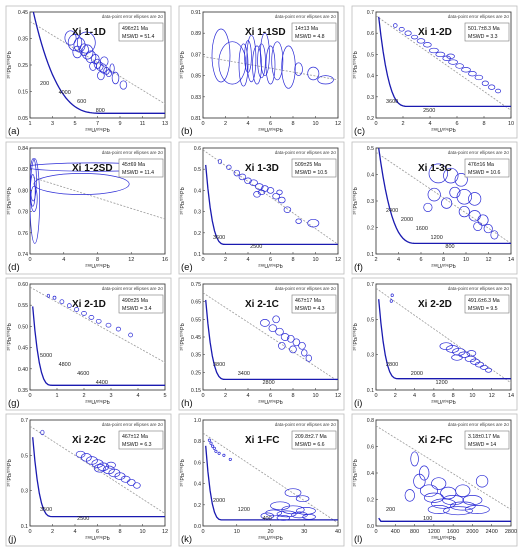  What do you see at coordinates (23, 213) in the screenshot?
I see `y-tick-label: 0.78` at bounding box center [23, 213].